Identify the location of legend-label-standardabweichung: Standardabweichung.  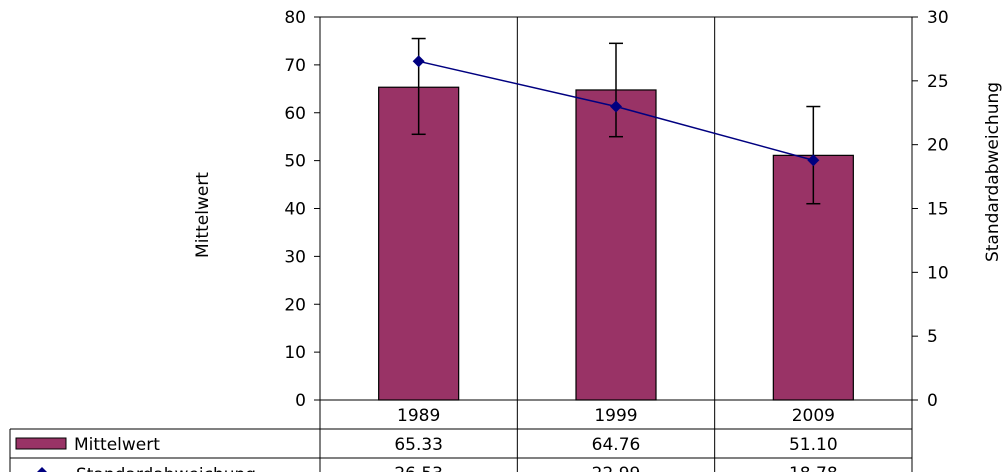
(166, 468).